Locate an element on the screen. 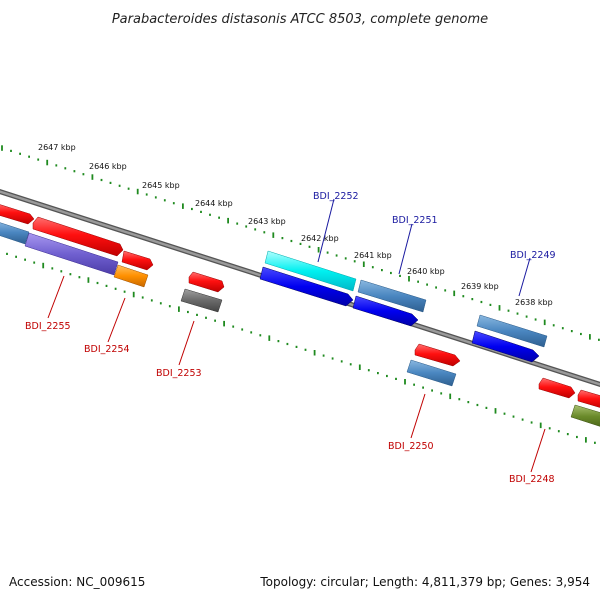 The height and width of the screenshot is (600, 600). gene-label: BDI_2249 is located at coordinates (533, 255).